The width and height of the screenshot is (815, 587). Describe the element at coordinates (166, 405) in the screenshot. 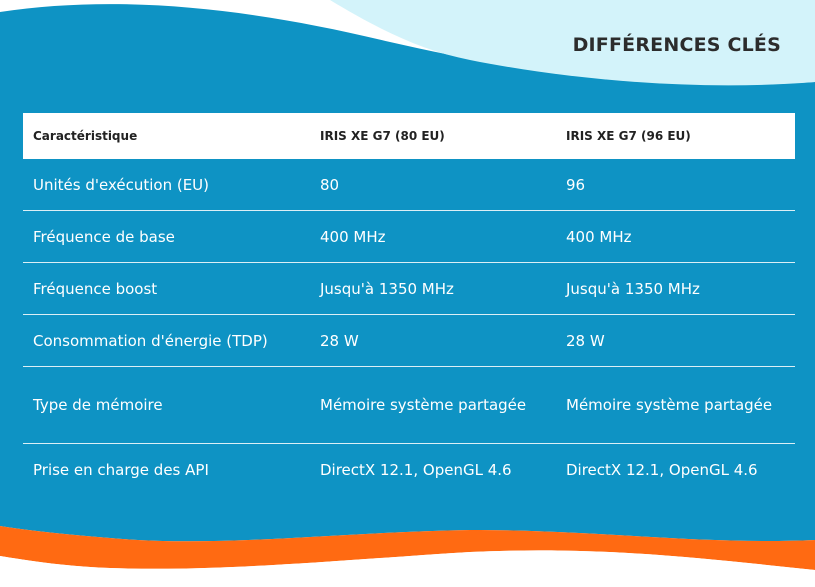

I see `row-label: Type de mémoire` at that location.